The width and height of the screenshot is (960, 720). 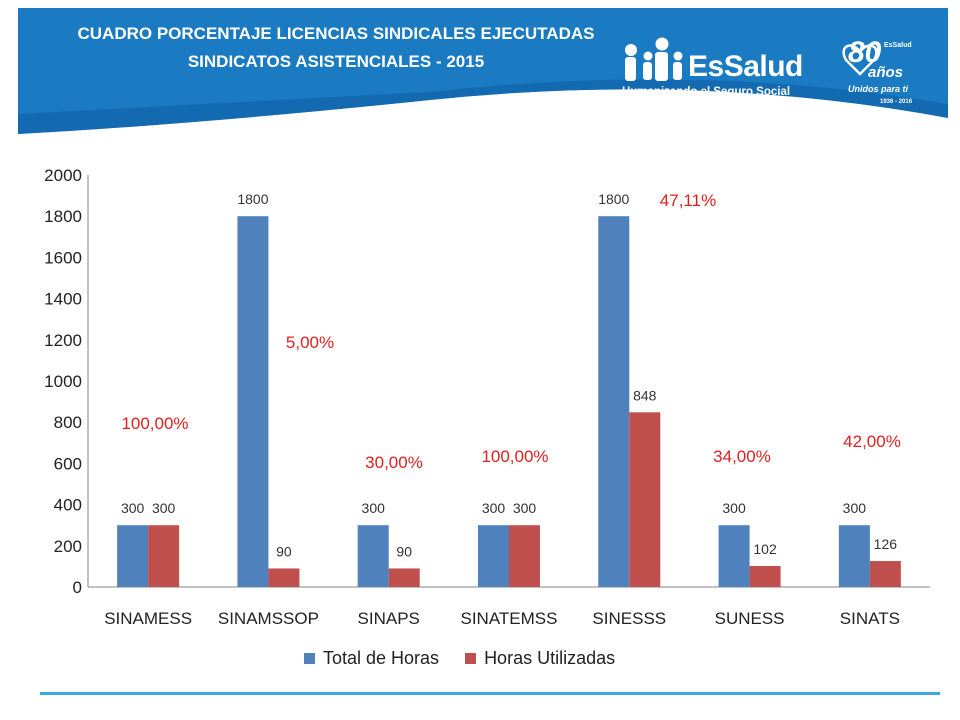 What do you see at coordinates (734, 556) in the screenshot?
I see `bar-total-suness` at bounding box center [734, 556].